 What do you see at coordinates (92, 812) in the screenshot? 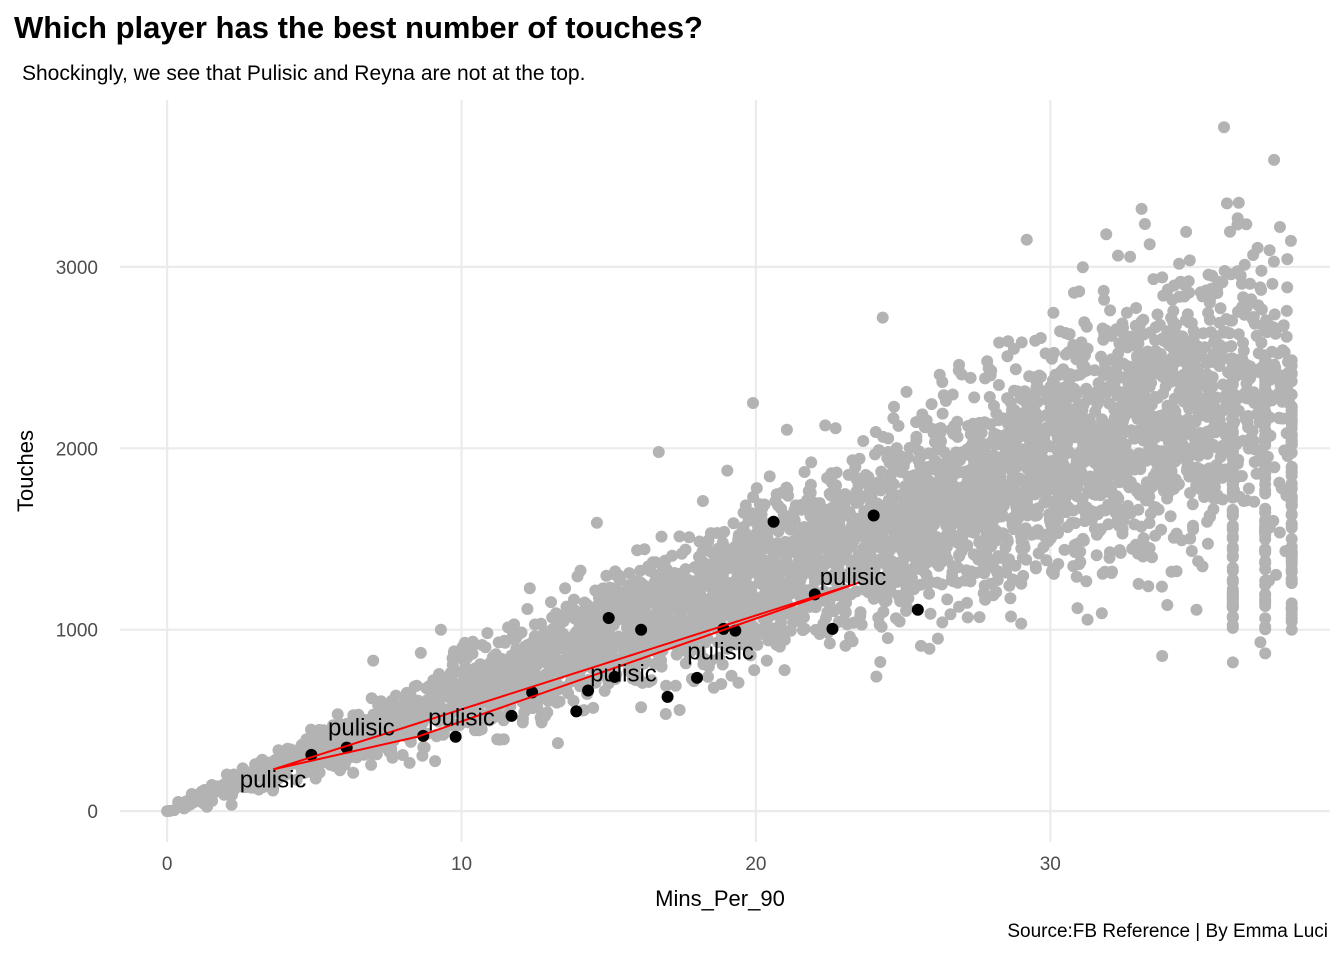
I see `y-tick-label: 0` at bounding box center [92, 812].